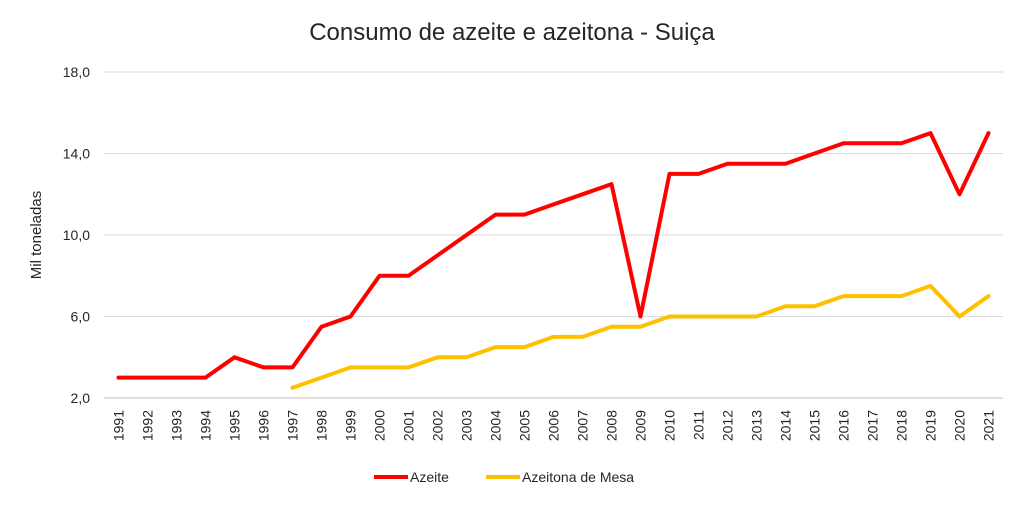 The height and width of the screenshot is (505, 1024). Describe the element at coordinates (76, 154) in the screenshot. I see `y-tick-label: 14,0` at that location.